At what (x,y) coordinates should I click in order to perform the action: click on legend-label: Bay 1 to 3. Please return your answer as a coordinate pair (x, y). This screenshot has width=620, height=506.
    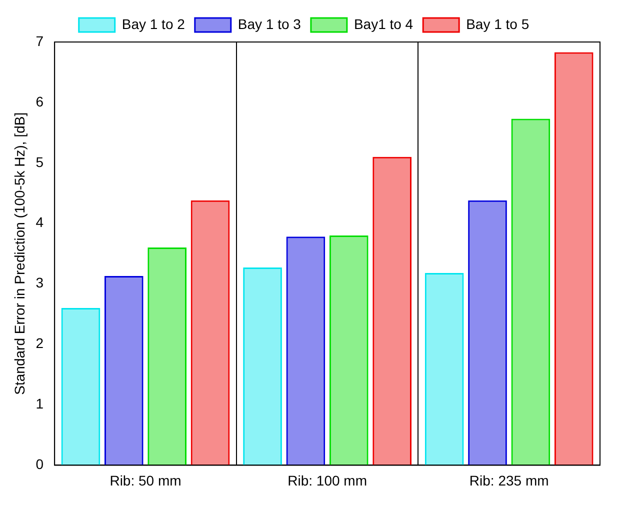
    Looking at the image, I should click on (270, 24).